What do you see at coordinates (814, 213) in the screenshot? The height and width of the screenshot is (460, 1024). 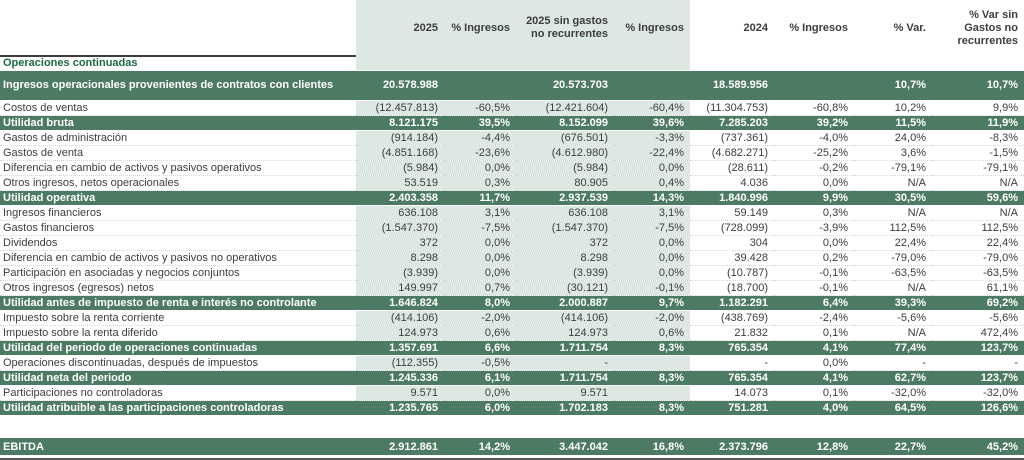 I see `cell-pct-ingresos-2024: 0,3%` at bounding box center [814, 213].